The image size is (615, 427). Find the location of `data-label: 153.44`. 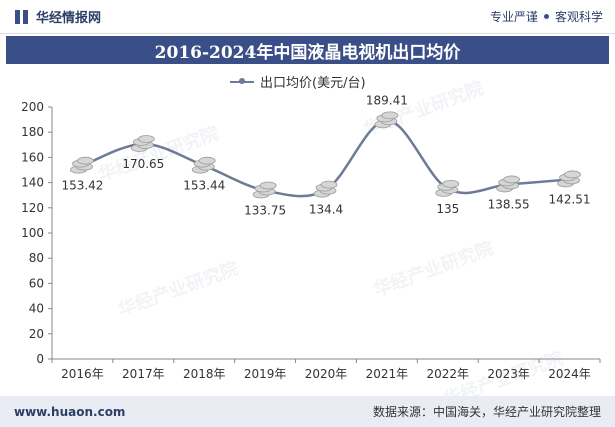

data-label: 153.44 is located at coordinates (204, 186).